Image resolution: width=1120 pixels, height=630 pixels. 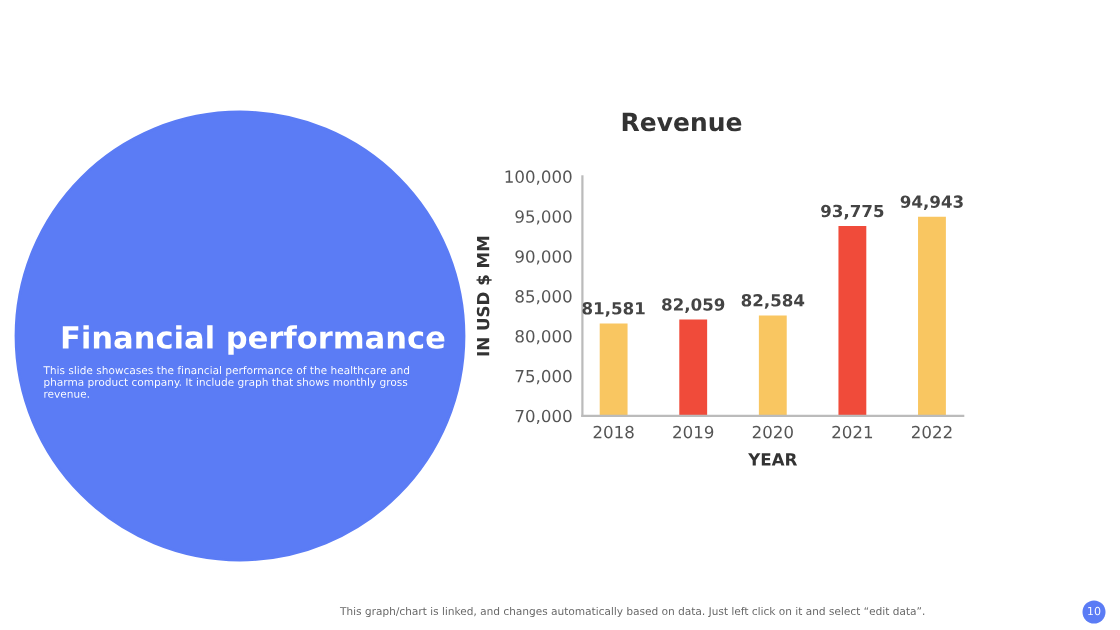 I want to click on y-tick-label: 80,000, so click(x=543, y=337).